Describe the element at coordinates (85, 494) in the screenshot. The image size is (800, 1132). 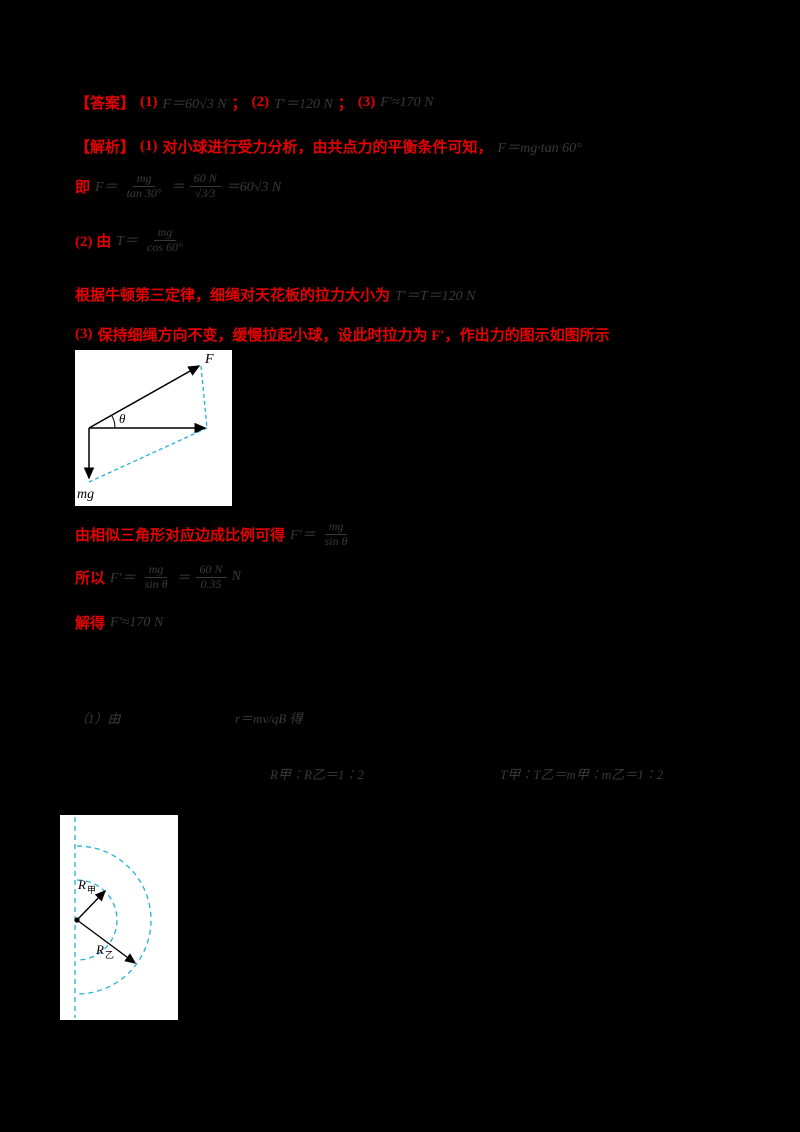
I see `mg-label: mg` at that location.